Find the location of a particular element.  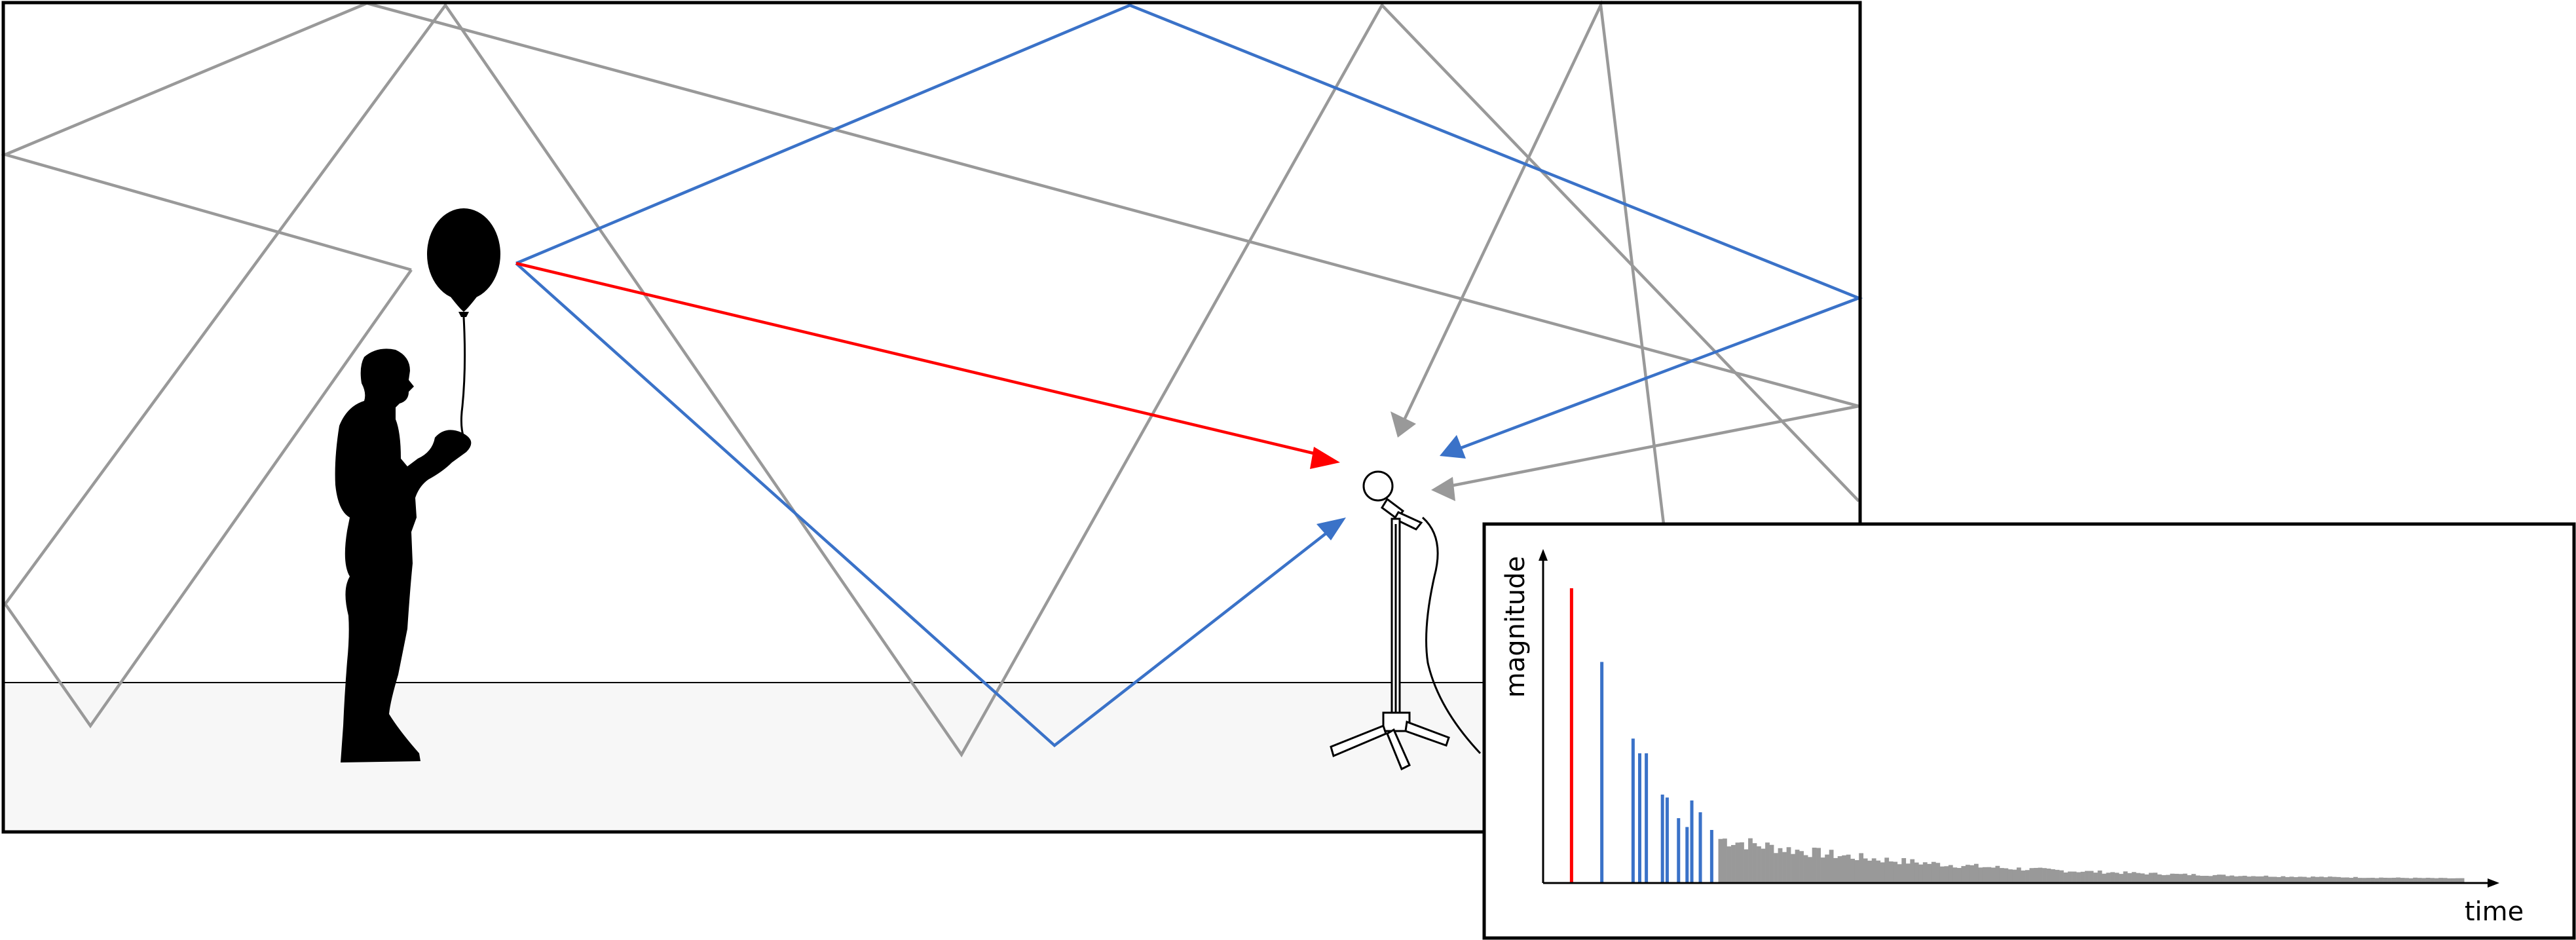

direct-path is located at coordinates (927, 365).